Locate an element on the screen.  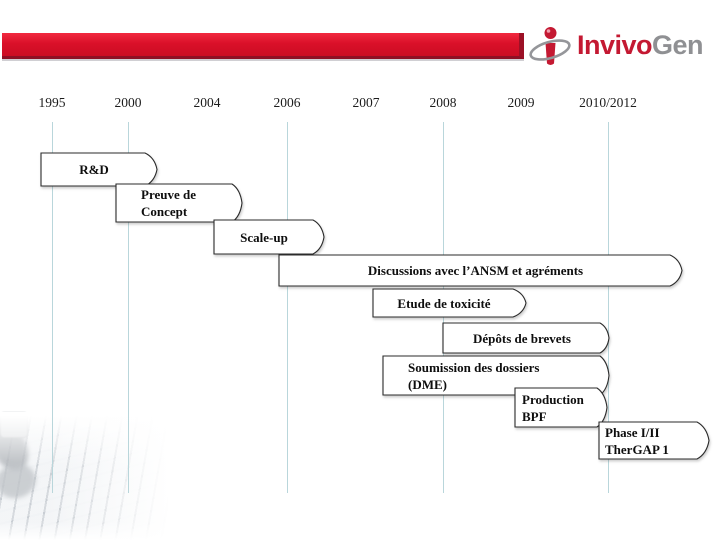
phase-banner: R&D is located at coordinates (99, 169).